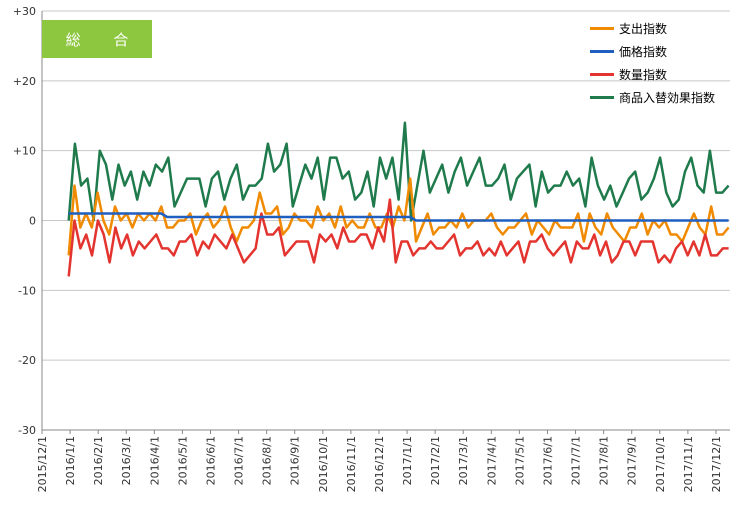 This screenshot has width=735, height=510. What do you see at coordinates (435, 460) in the screenshot?
I see `x-tick-label: 2017/2/1` at bounding box center [435, 460].